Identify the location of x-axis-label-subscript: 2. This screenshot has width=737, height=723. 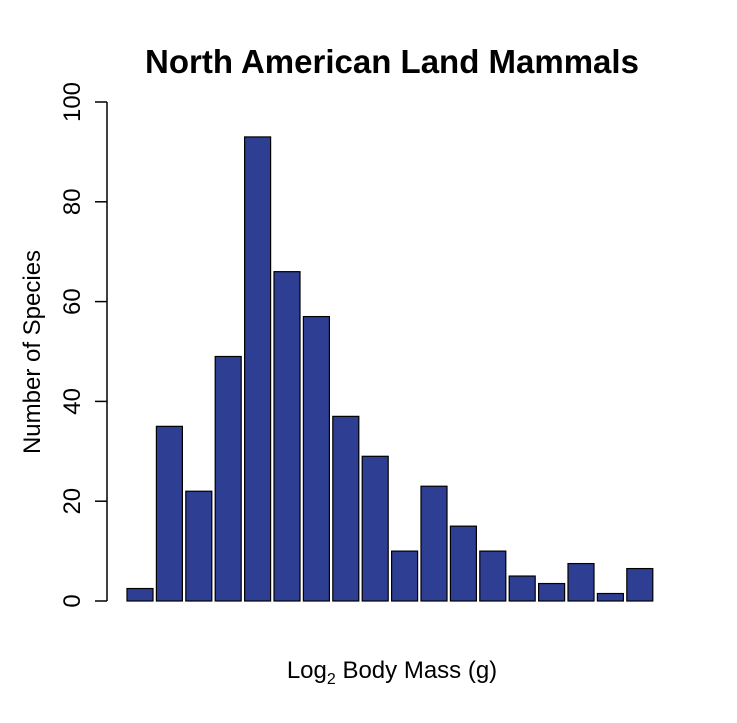
(331, 679).